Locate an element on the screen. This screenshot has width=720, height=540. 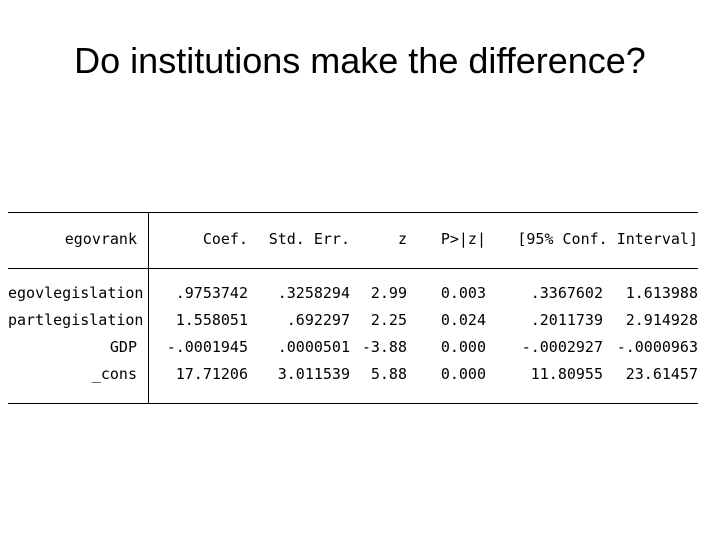
row-std-err: .0000501 is located at coordinates (313, 347).